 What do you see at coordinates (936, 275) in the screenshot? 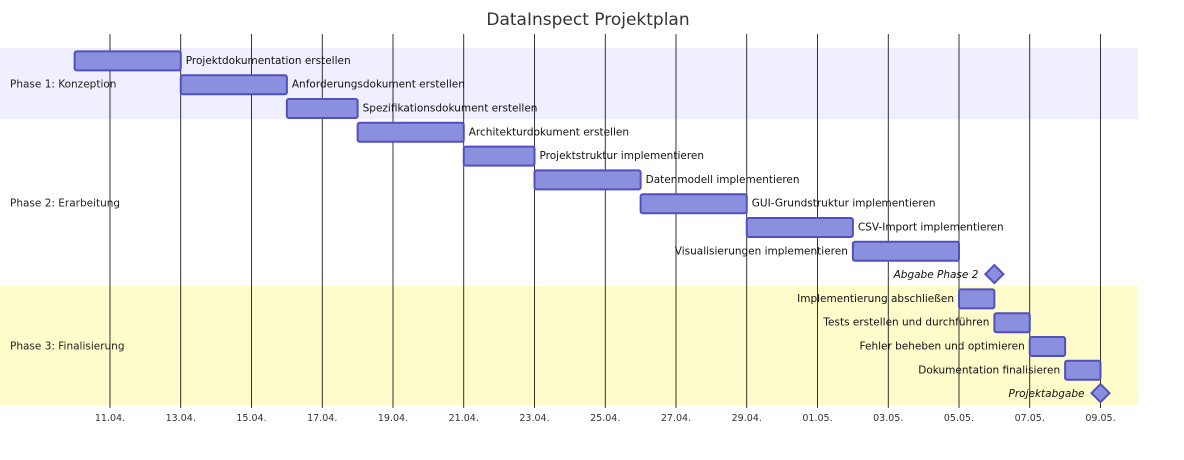
I see `milestone-label: Abgabe Phase 2` at bounding box center [936, 275].